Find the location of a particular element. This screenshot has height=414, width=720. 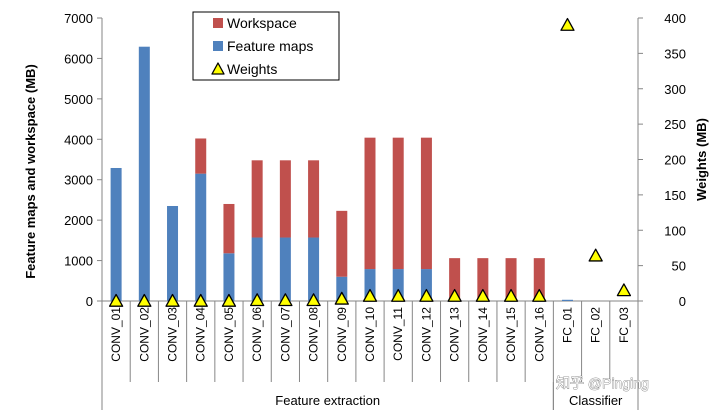

group-label: Classifier is located at coordinates (596, 400).